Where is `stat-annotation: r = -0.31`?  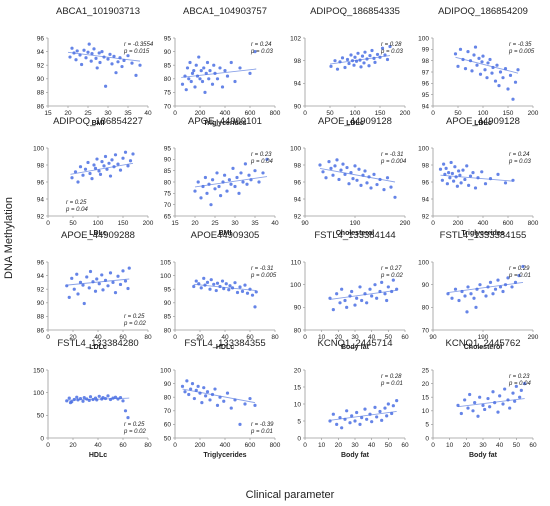 stat-annotation: r = -0.31 is located at coordinates (262, 269).